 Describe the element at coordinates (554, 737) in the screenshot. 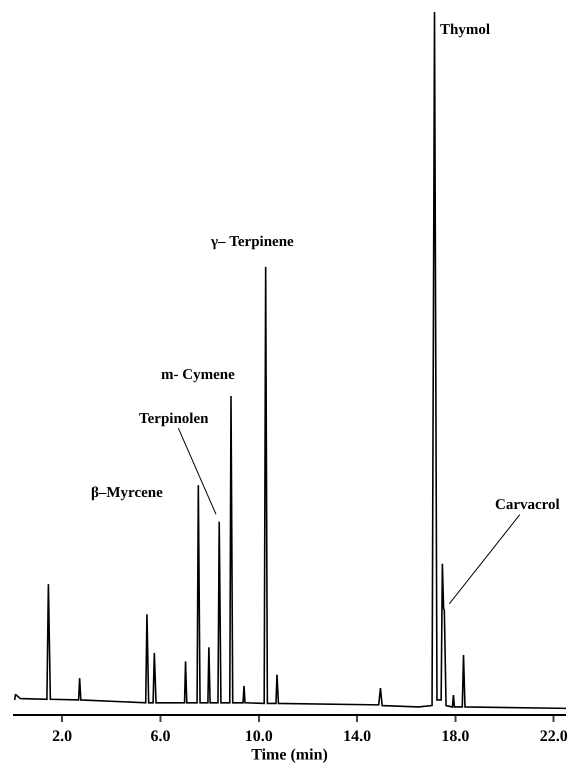

I see `x-tick-label: 22.0` at that location.